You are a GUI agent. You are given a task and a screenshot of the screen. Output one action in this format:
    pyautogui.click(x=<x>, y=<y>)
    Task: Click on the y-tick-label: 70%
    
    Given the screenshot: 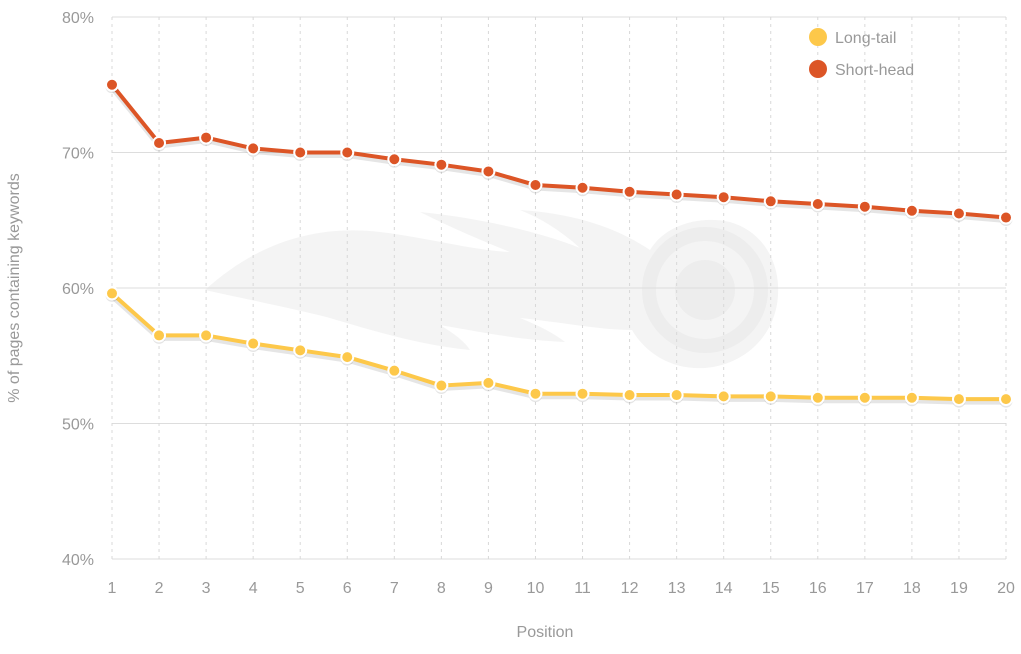 What is the action you would take?
    pyautogui.click(x=78, y=154)
    